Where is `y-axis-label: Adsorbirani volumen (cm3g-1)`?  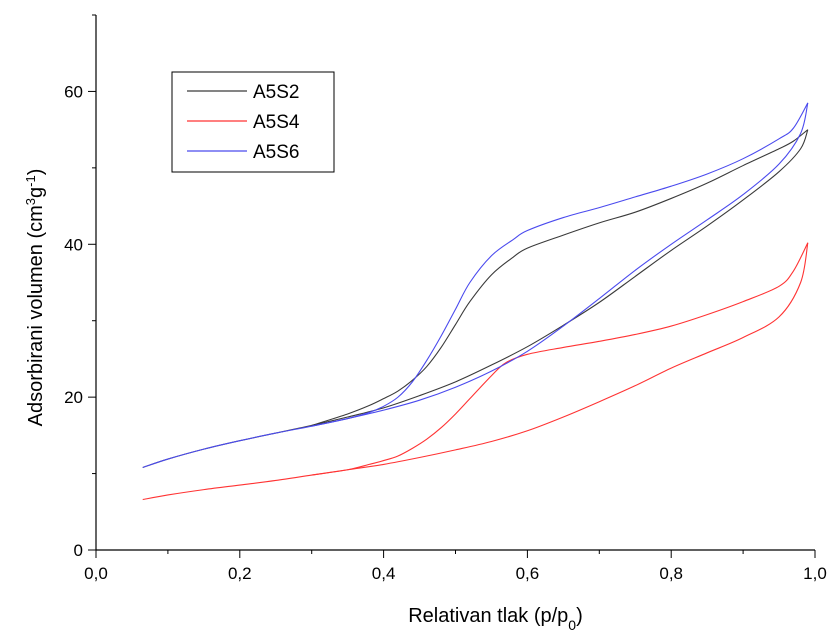
y-axis-label: Adsorbirani volumen (cm3g-1) is located at coordinates (35, 298).